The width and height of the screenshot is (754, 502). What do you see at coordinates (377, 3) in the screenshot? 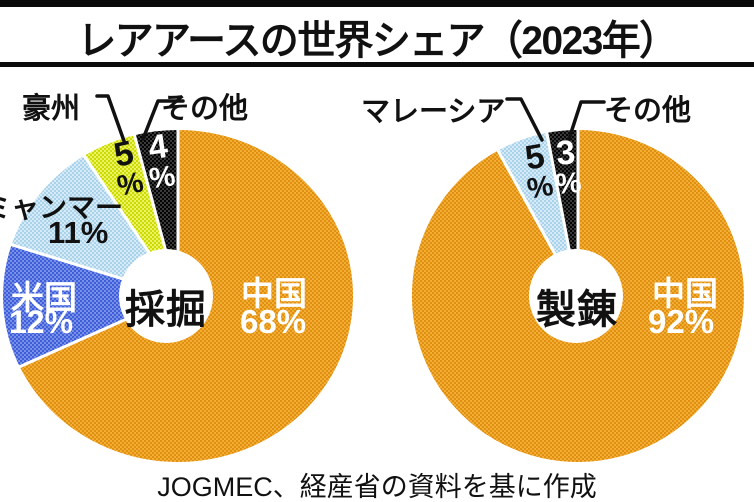
I see `top-black-bar` at bounding box center [377, 3].